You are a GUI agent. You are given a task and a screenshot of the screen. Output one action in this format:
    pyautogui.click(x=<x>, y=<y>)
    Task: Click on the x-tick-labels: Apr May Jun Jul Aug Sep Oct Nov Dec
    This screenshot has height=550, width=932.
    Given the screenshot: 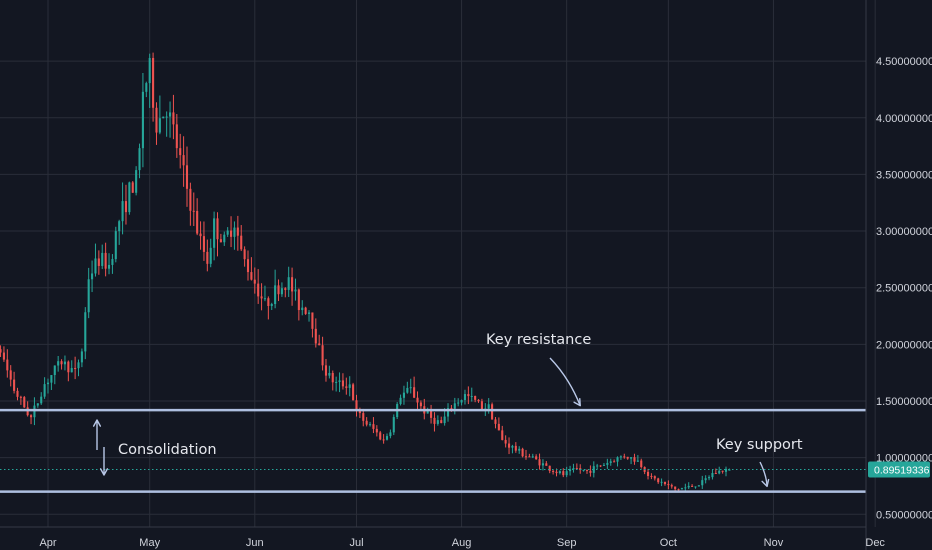 What is the action you would take?
    pyautogui.click(x=462, y=543)
    